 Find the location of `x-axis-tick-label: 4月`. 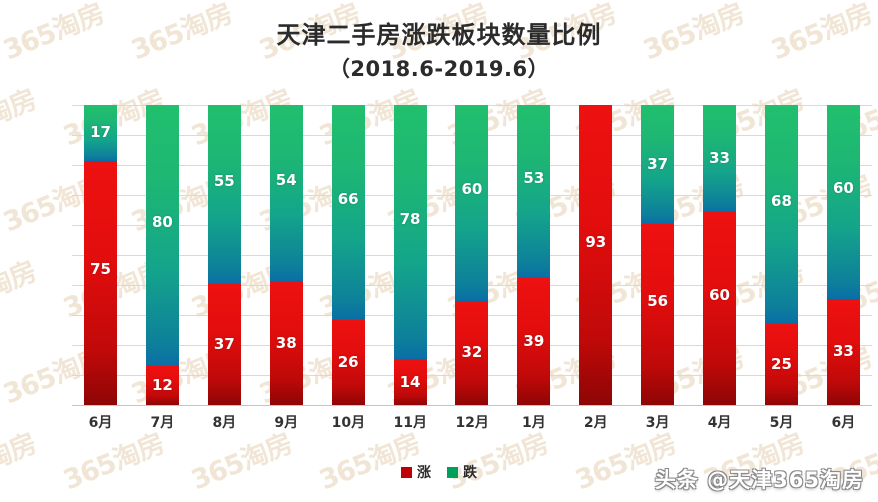

x-axis-tick-label: 4月 is located at coordinates (719, 423).